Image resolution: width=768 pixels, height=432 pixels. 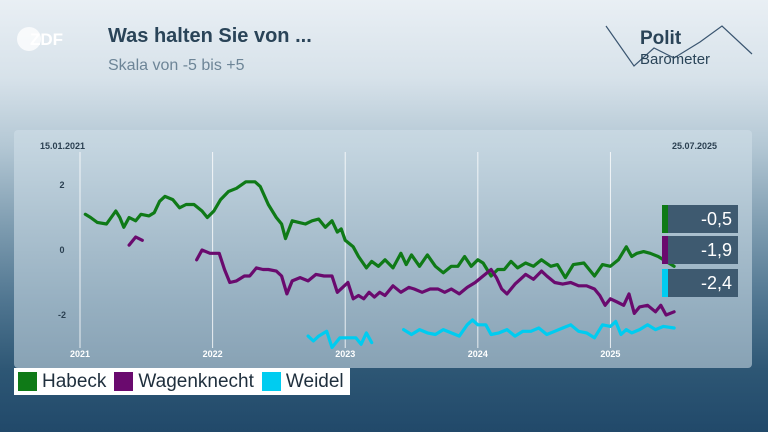 I want to click on x-tick-label-2025: 2025, so click(x=610, y=354).